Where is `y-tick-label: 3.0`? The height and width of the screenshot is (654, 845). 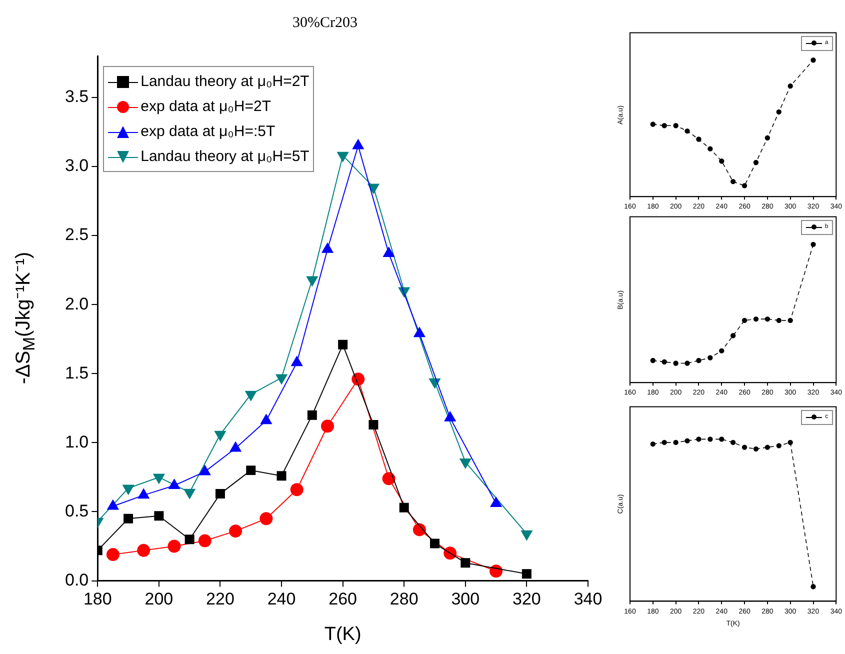
y-tick-label: 3.0 is located at coordinates (76, 166).